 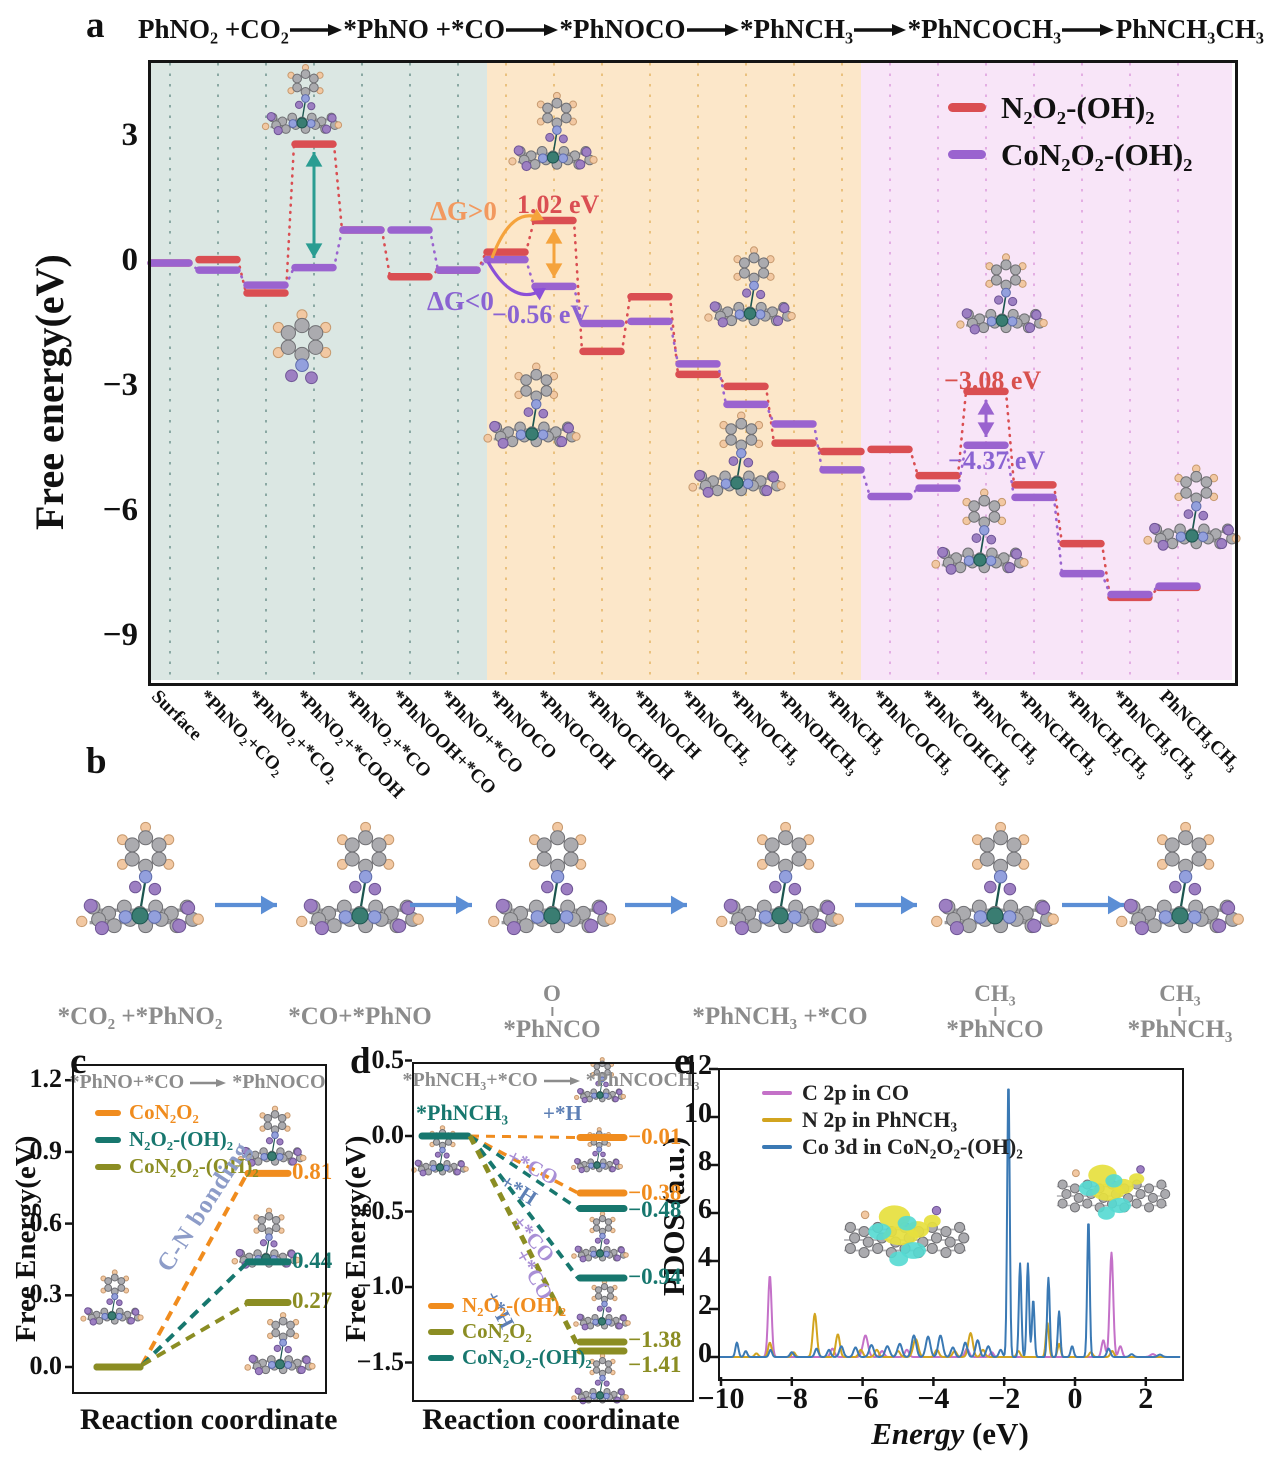 What do you see at coordinates (46, 1150) in the screenshot?
I see `y-axis-tick-label: 0.9` at bounding box center [46, 1150].